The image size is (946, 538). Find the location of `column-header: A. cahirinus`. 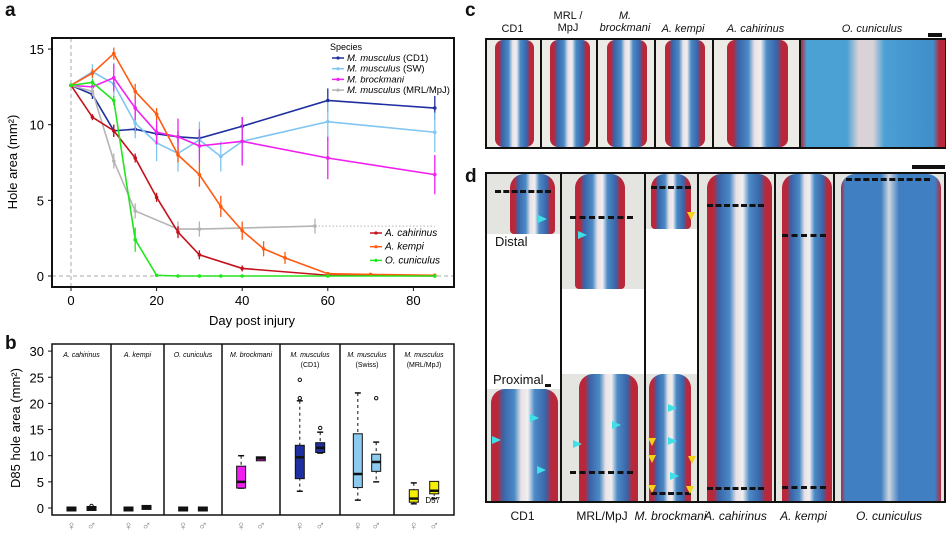

column-header: A. cahirinus is located at coordinates (755, 29).